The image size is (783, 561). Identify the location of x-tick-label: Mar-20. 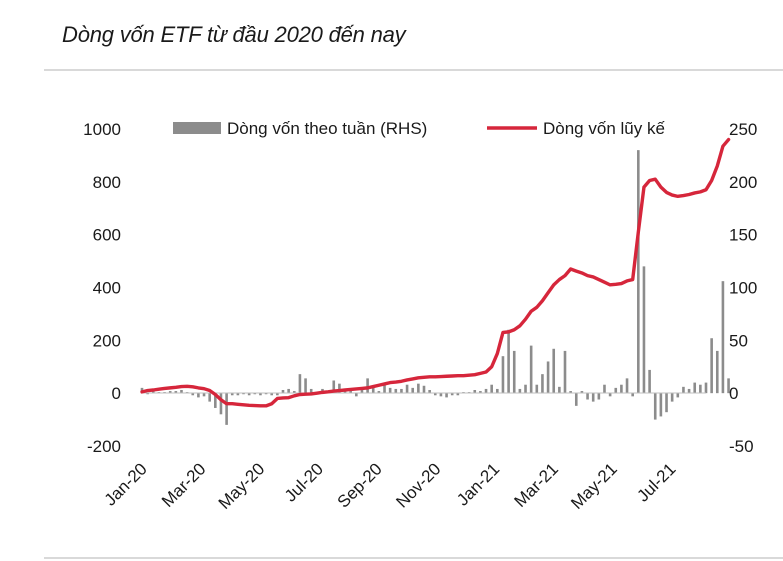
(184, 485).